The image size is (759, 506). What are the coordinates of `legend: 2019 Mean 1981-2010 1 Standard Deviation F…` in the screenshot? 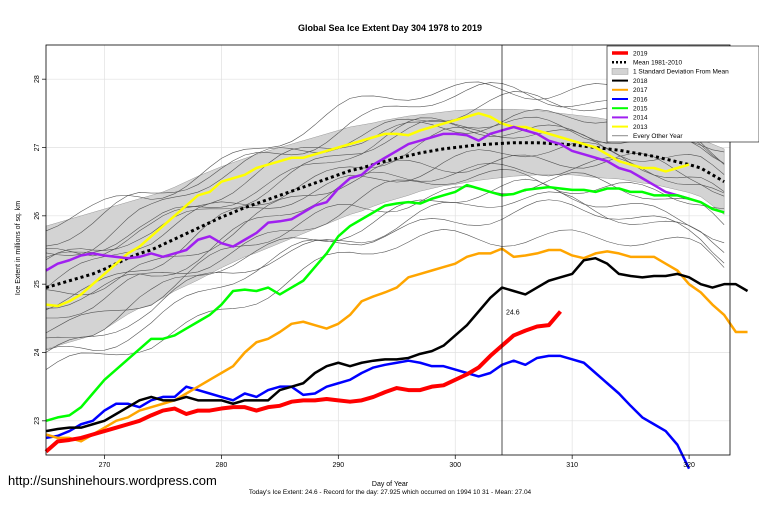 It's located at (682, 94).